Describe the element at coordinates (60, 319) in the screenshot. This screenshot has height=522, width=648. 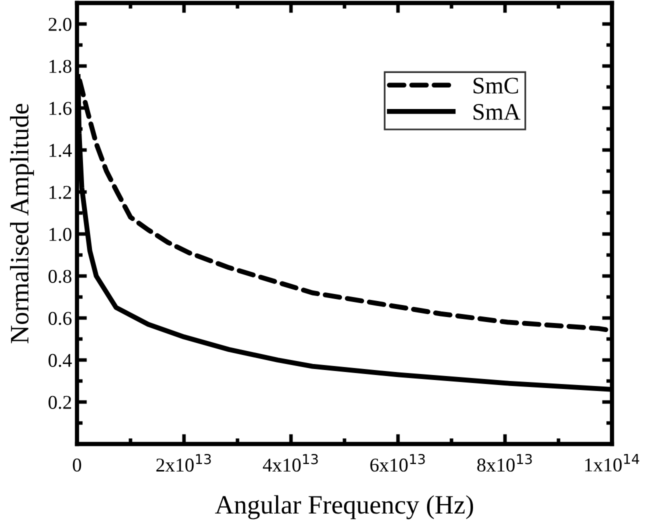
I see `y-tick-label: 0.6` at that location.